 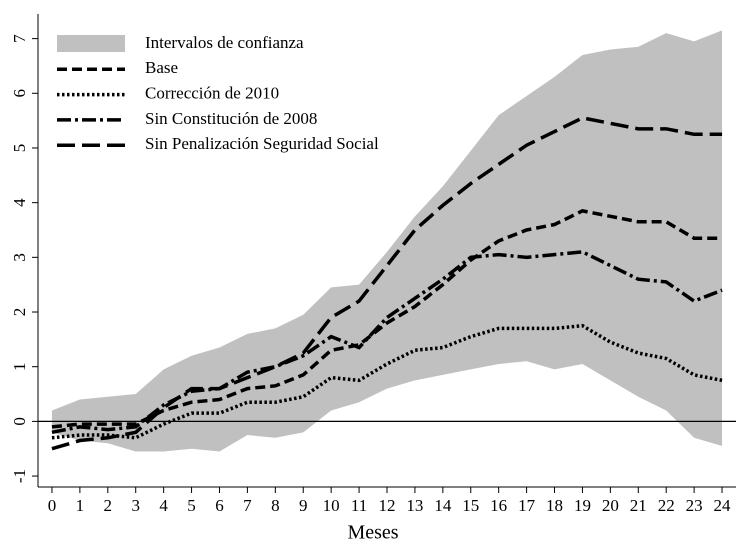 What do you see at coordinates (19, 257) in the screenshot?
I see `y-tick-label: 3` at bounding box center [19, 257].